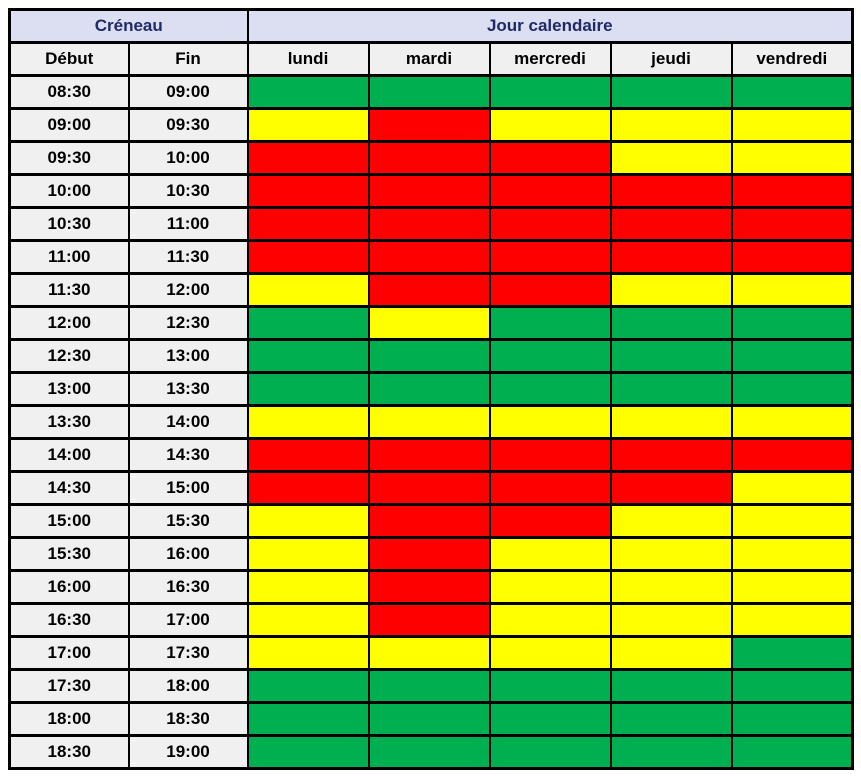  I want to click on table-row: 12:30 13:00, so click(431, 356).